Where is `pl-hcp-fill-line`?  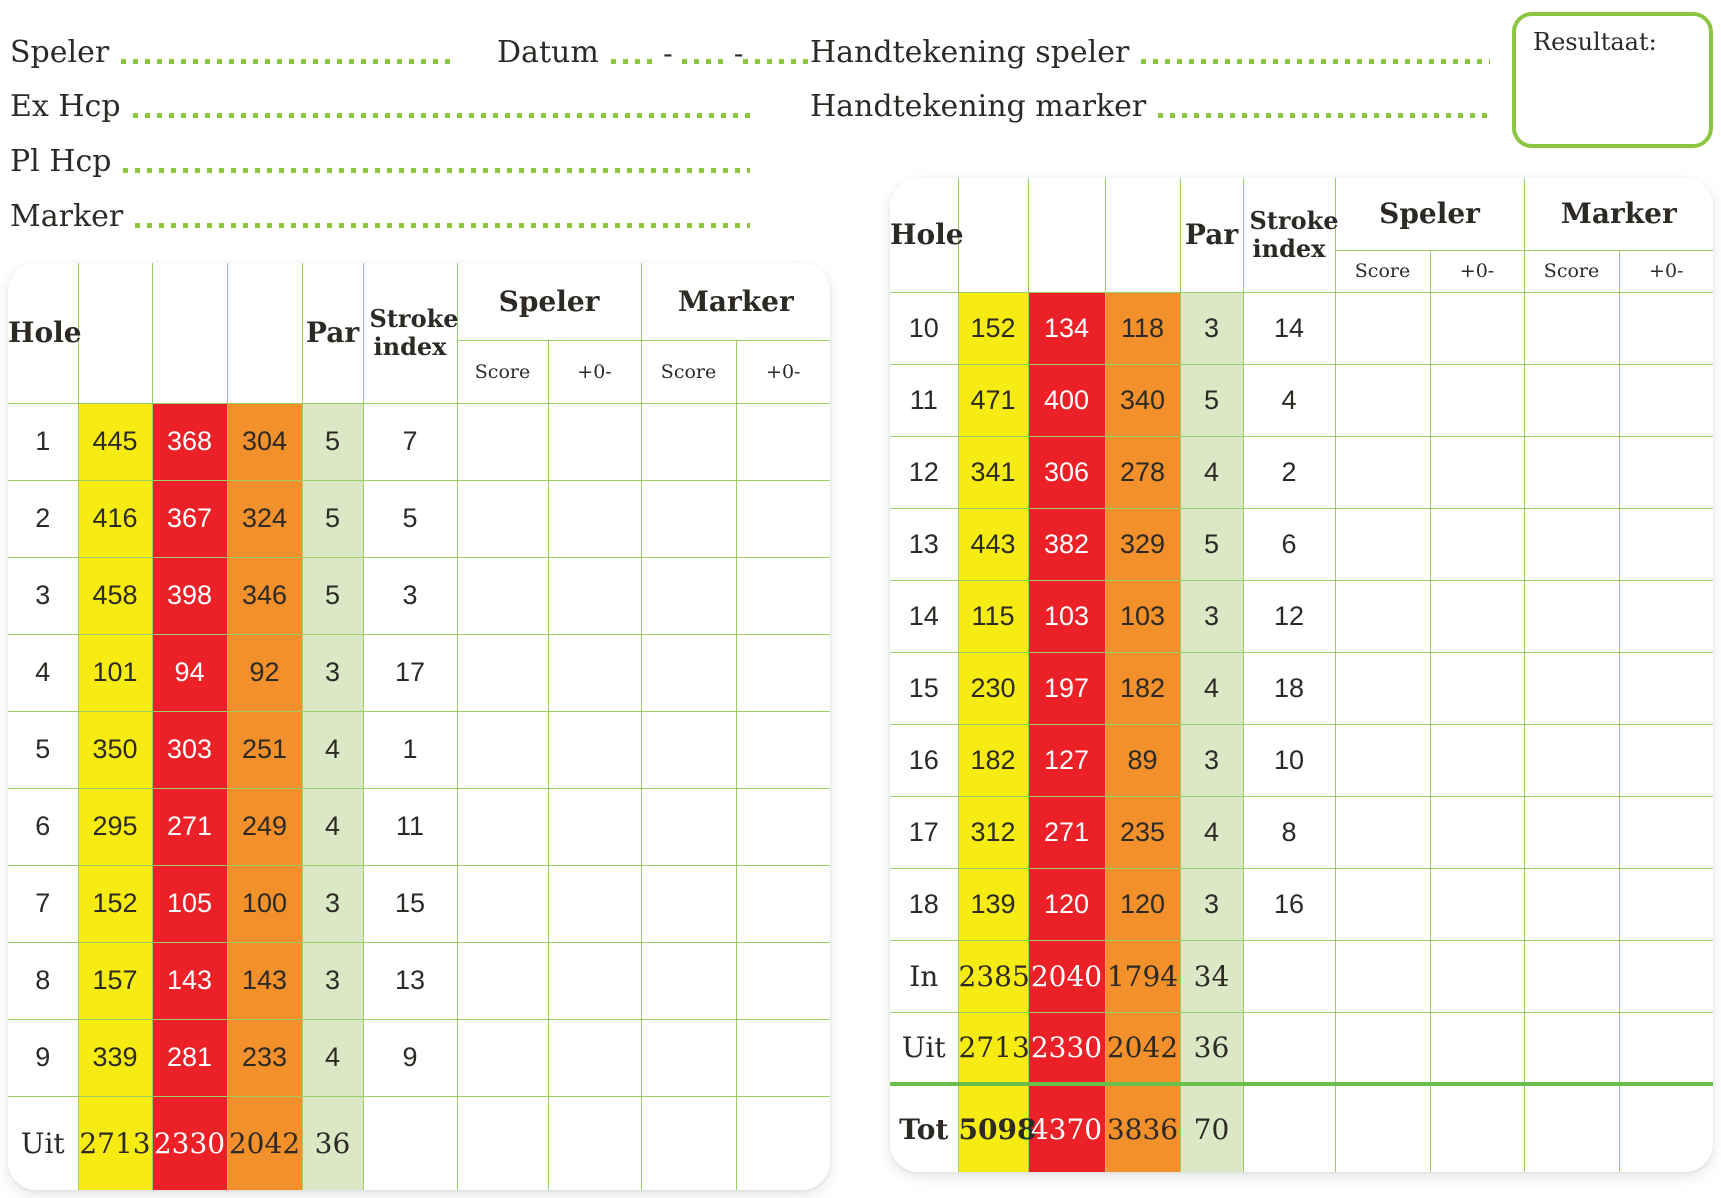
pl-hcp-fill-line is located at coordinates (436, 170).